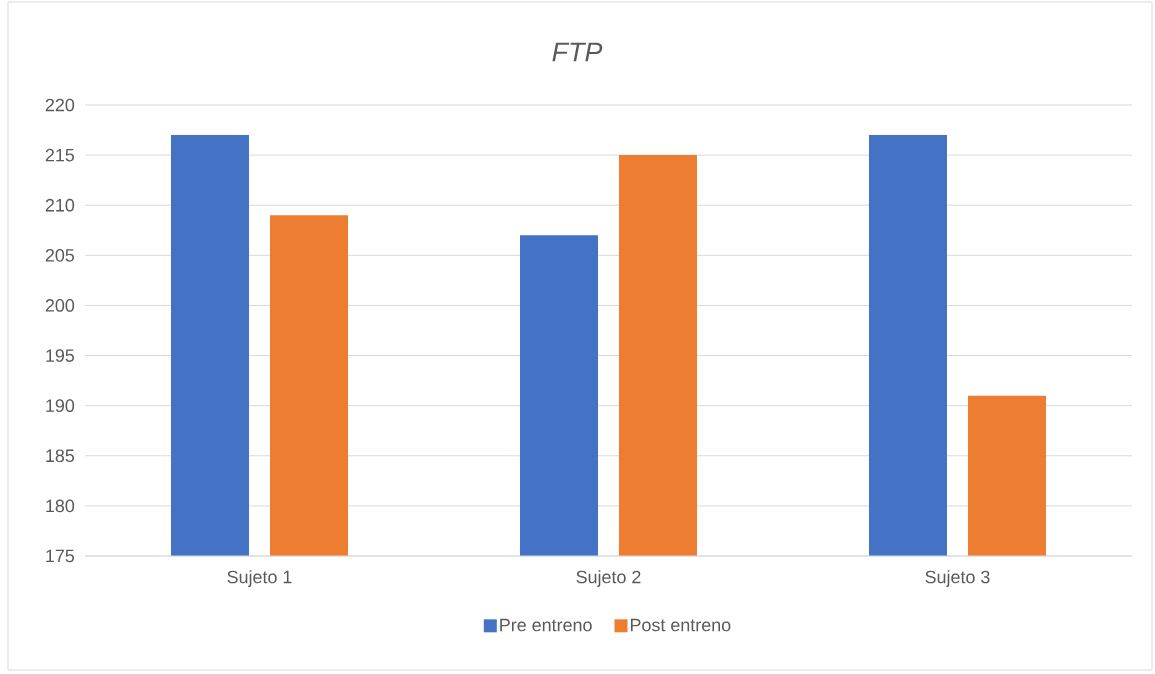  I want to click on y-tick-label: 175, so click(60, 556).